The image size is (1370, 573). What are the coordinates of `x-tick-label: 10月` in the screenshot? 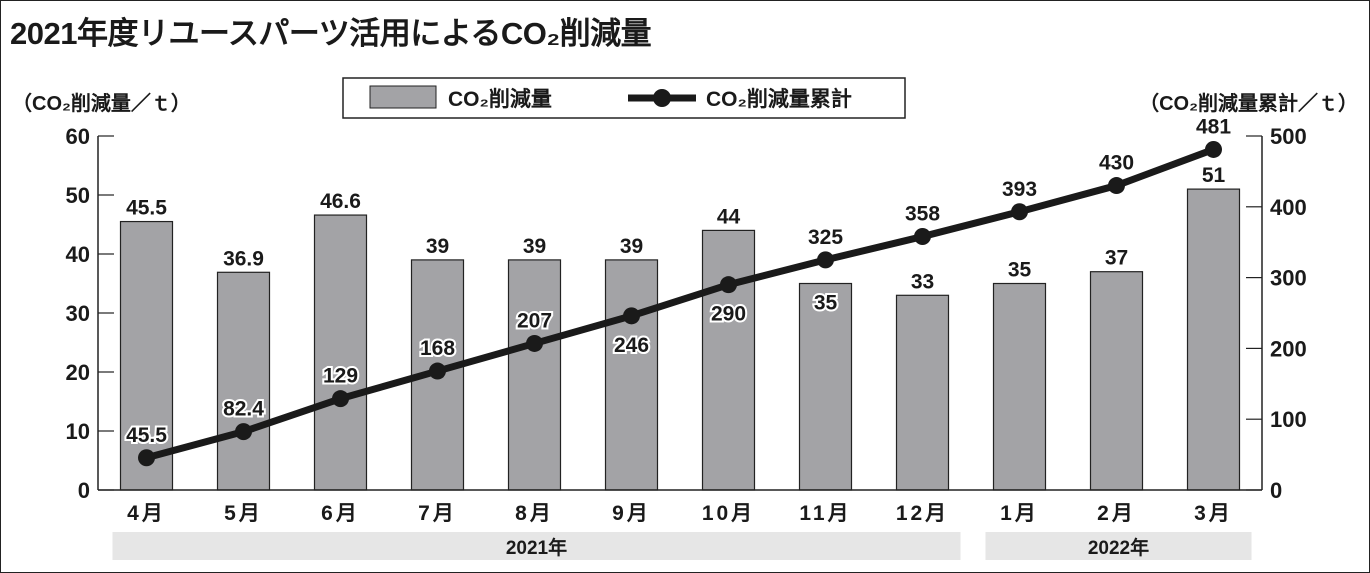 It's located at (728, 513).